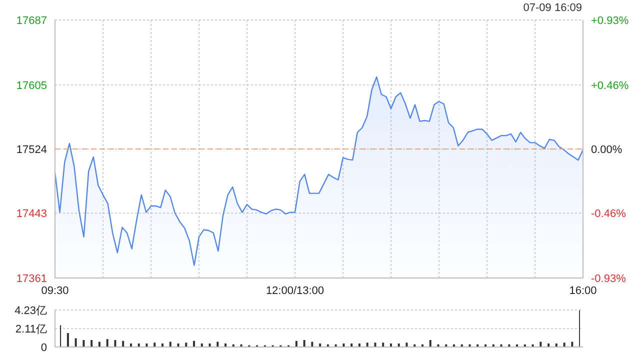  What do you see at coordinates (610, 86) in the screenshot?
I see `y2-tick-label: +0.46%` at bounding box center [610, 86].